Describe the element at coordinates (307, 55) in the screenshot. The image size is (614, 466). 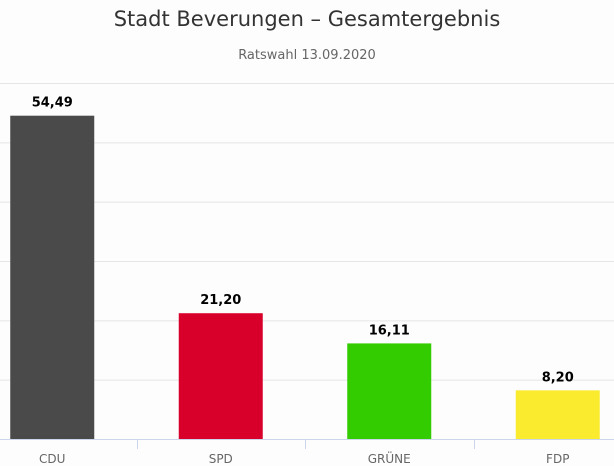
I see `chart-subtitle: Ratswahl 13.09.2020` at that location.